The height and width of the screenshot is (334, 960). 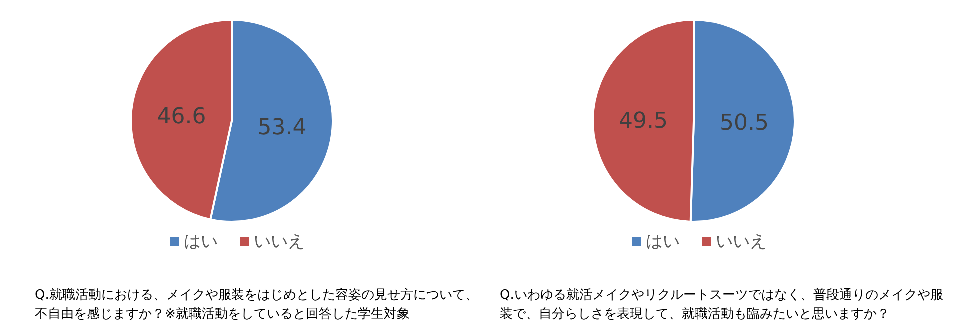 What do you see at coordinates (722, 305) in the screenshot?
I see `text: Q.いわゆる就活メイクやリクルートスーツではなく、普段通りのメイクや服装で、自分らしさを表現して、就職活動も臨みたいと思いますか？` at bounding box center [722, 305].